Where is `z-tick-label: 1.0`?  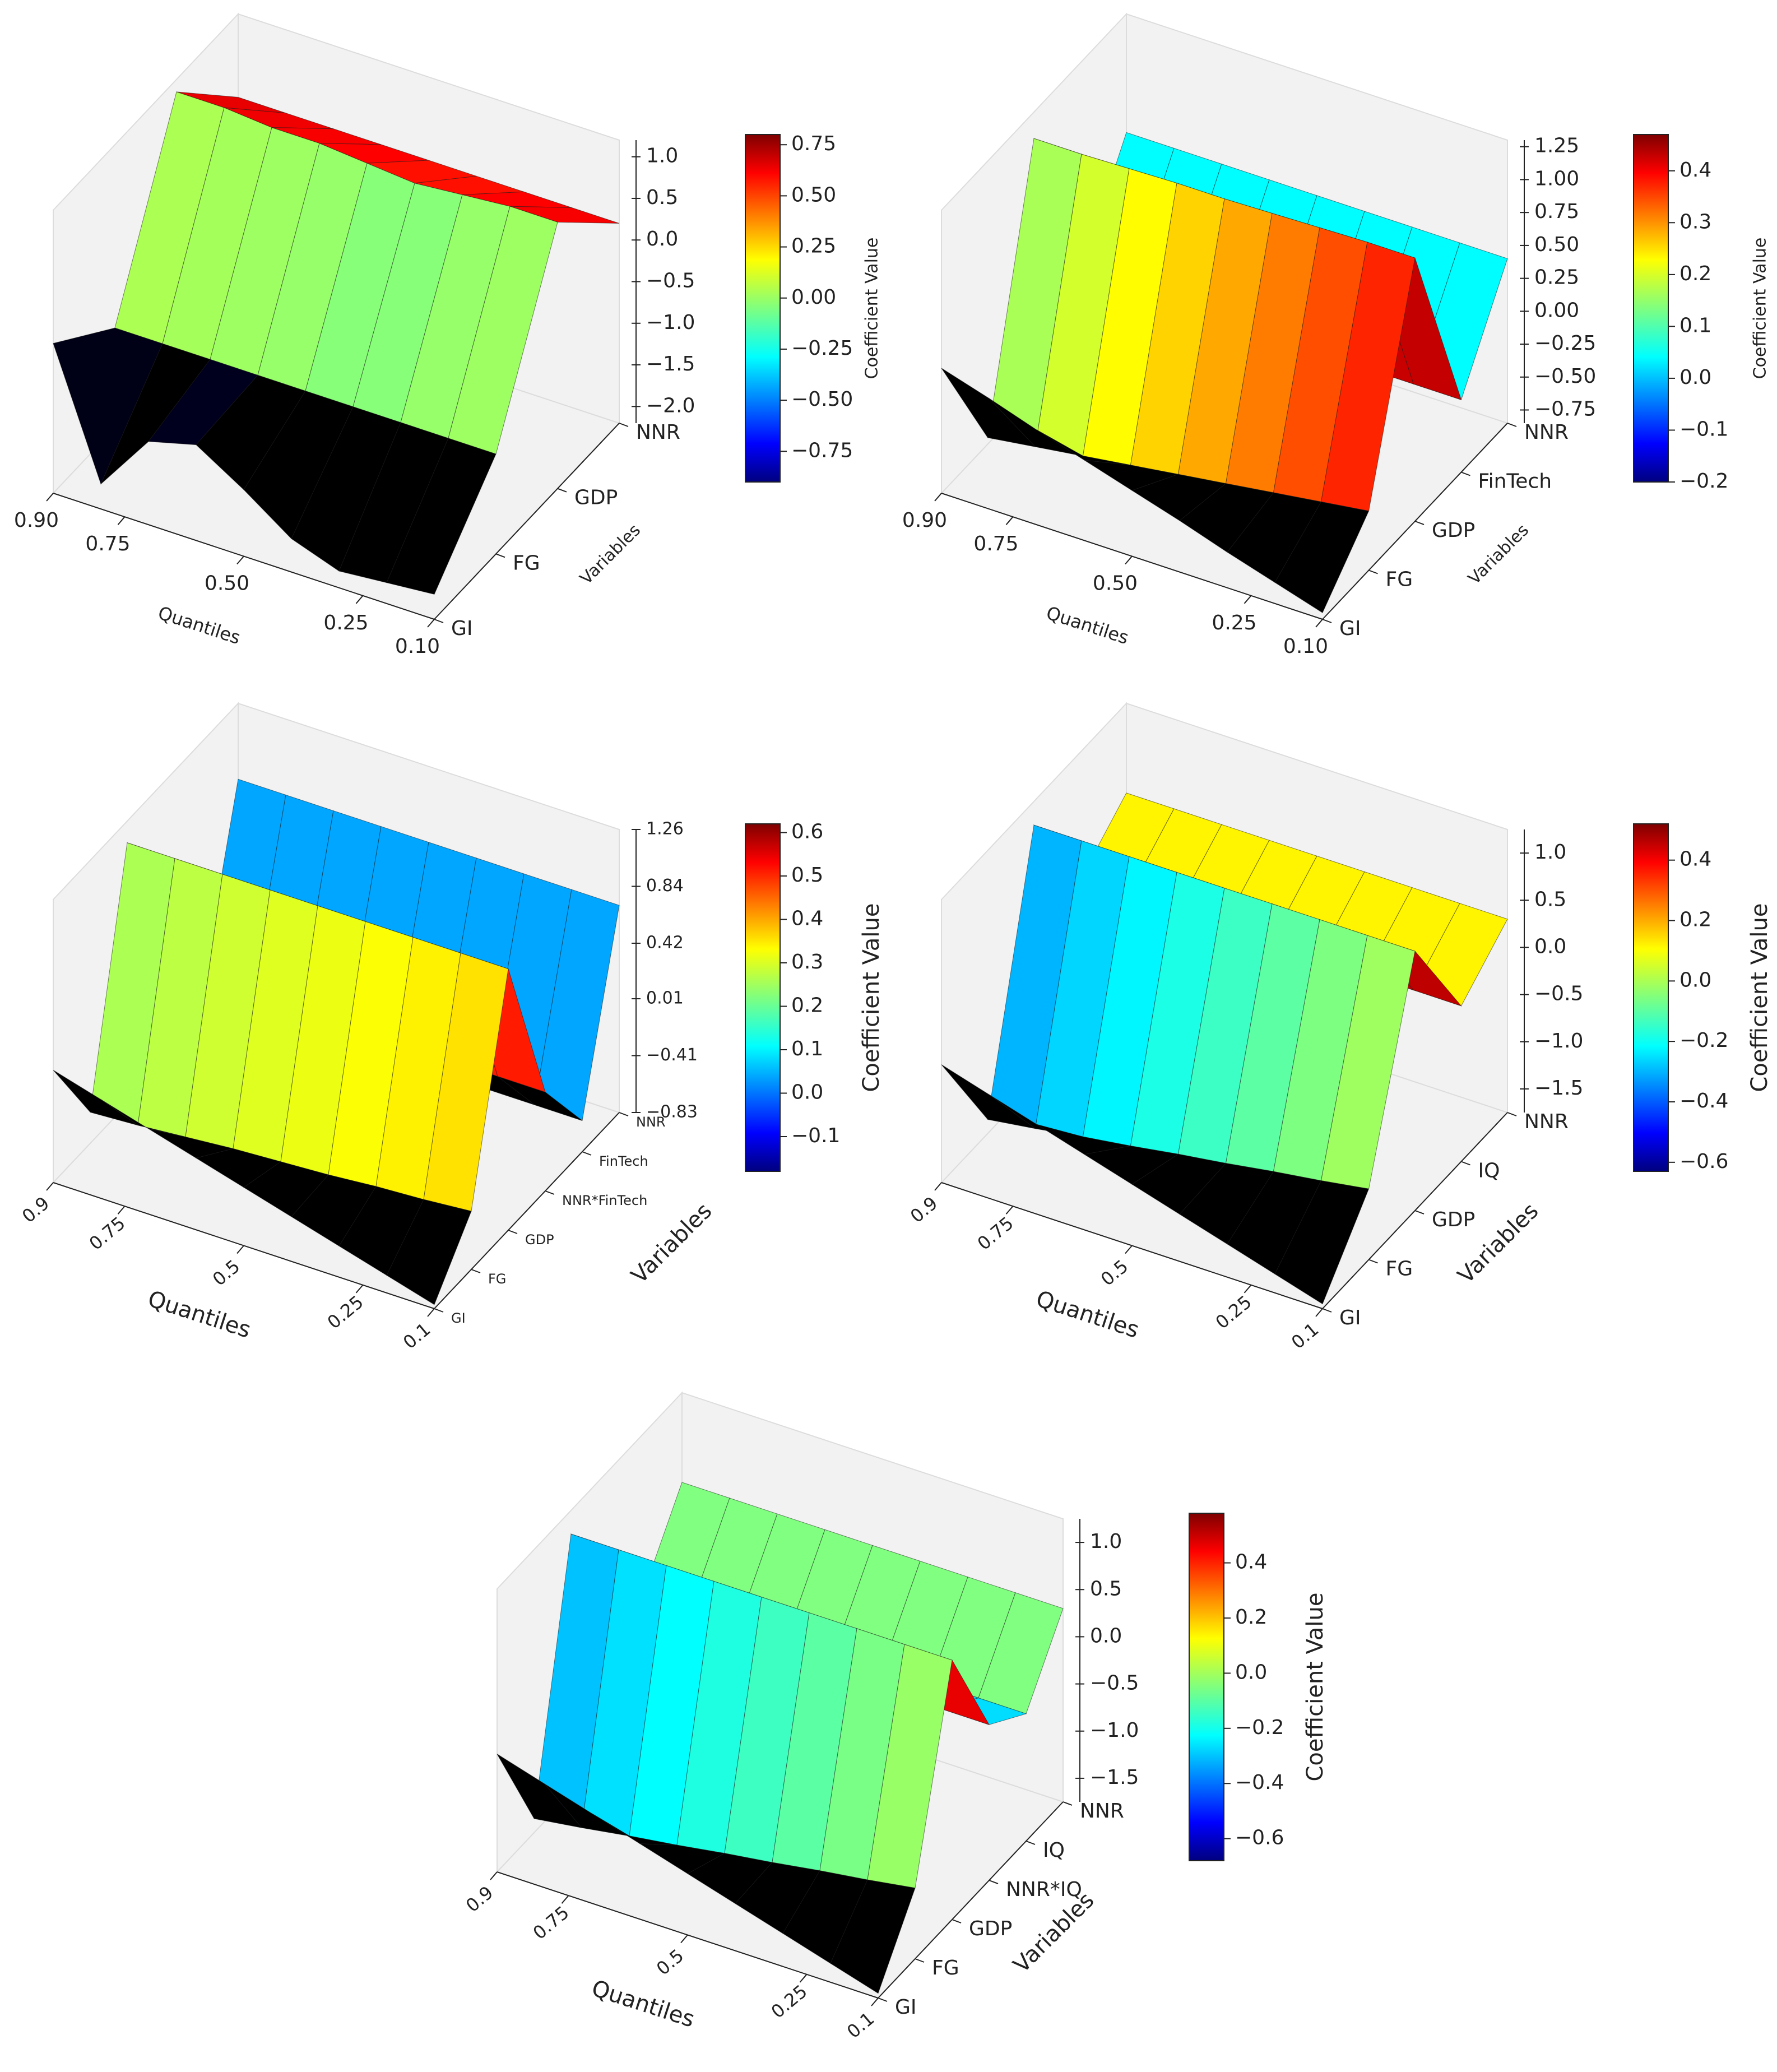
z-tick-label: 1.0 is located at coordinates (1550, 852).